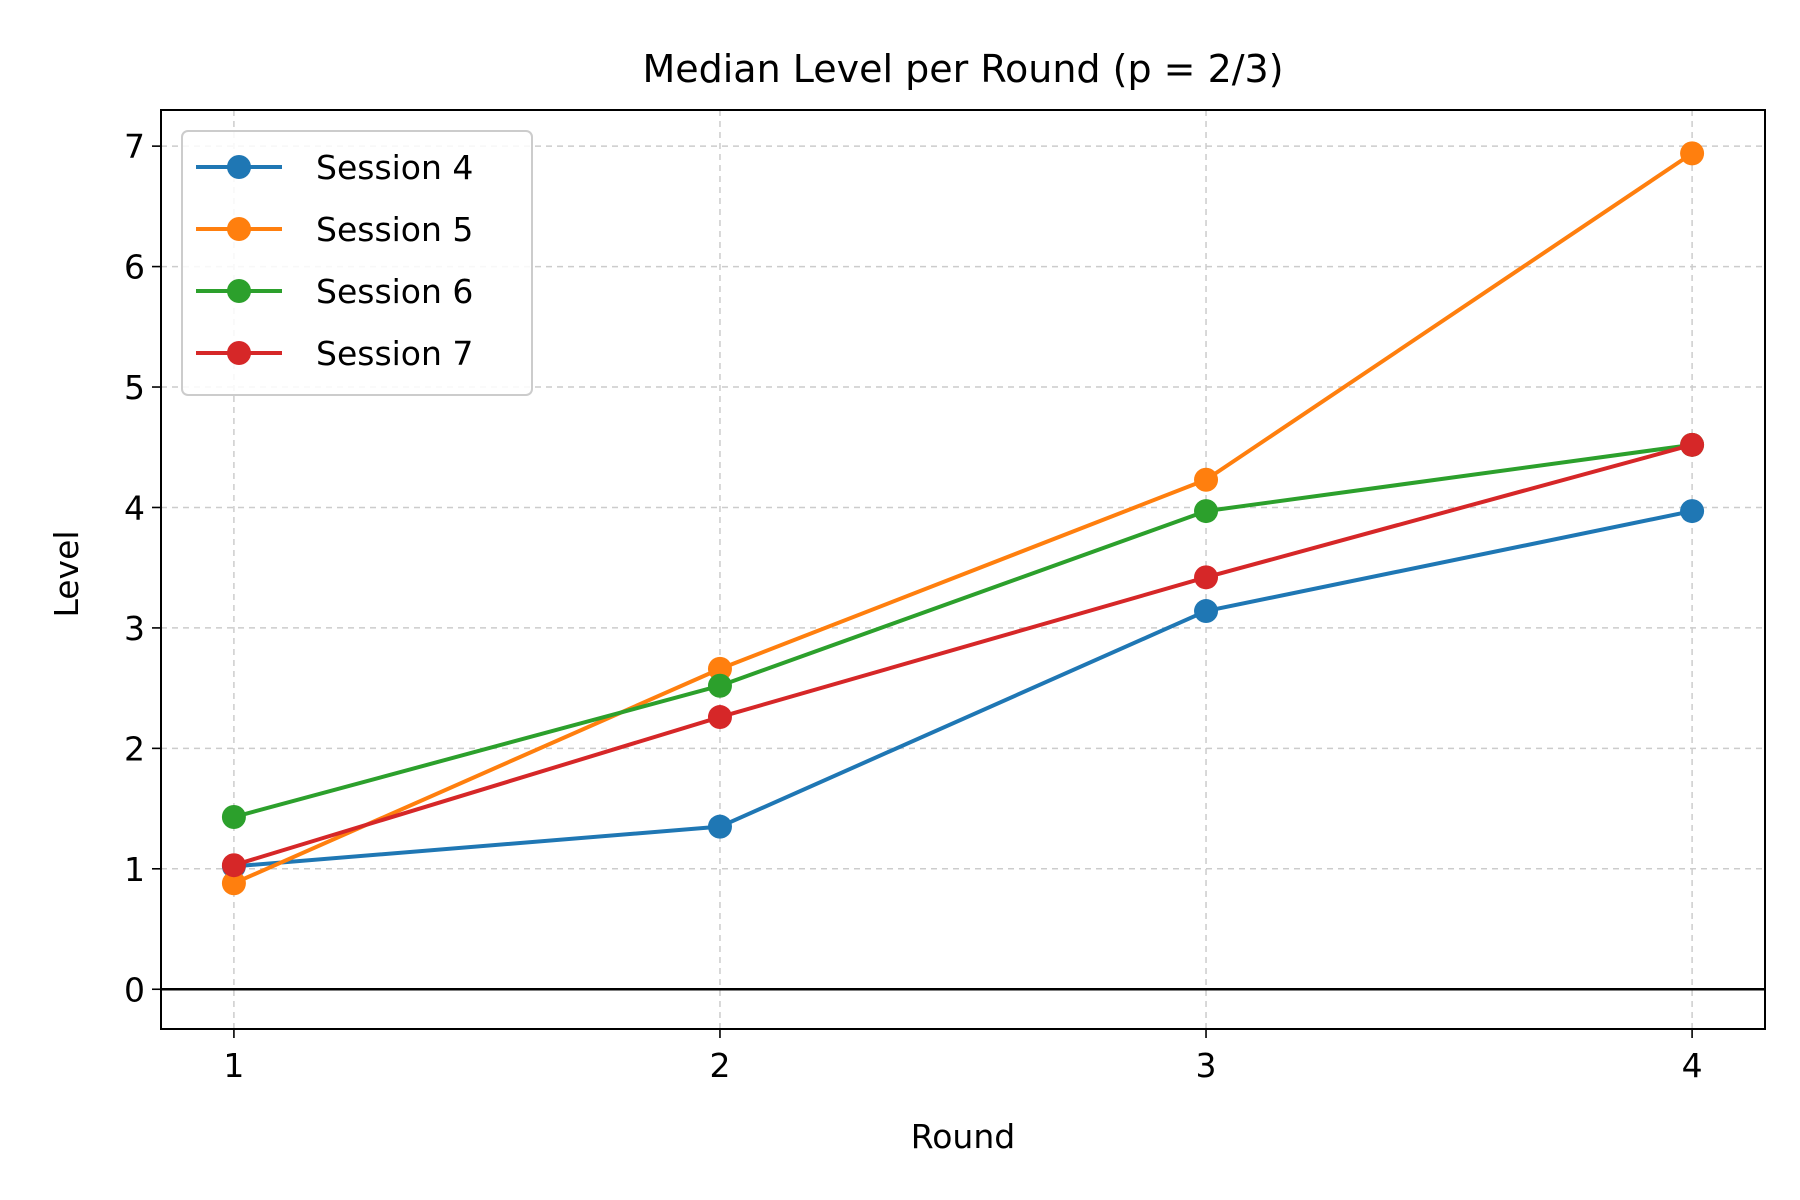 The image size is (1800, 1200). Describe the element at coordinates (1206, 1065) in the screenshot. I see `x-tick-label: 3` at that location.